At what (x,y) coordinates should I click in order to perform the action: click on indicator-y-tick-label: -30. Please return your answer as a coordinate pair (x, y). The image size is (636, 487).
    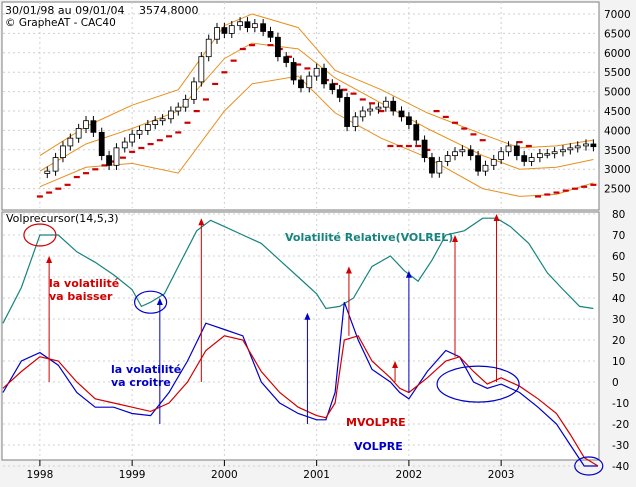
    Looking at the image, I should click on (620, 446).